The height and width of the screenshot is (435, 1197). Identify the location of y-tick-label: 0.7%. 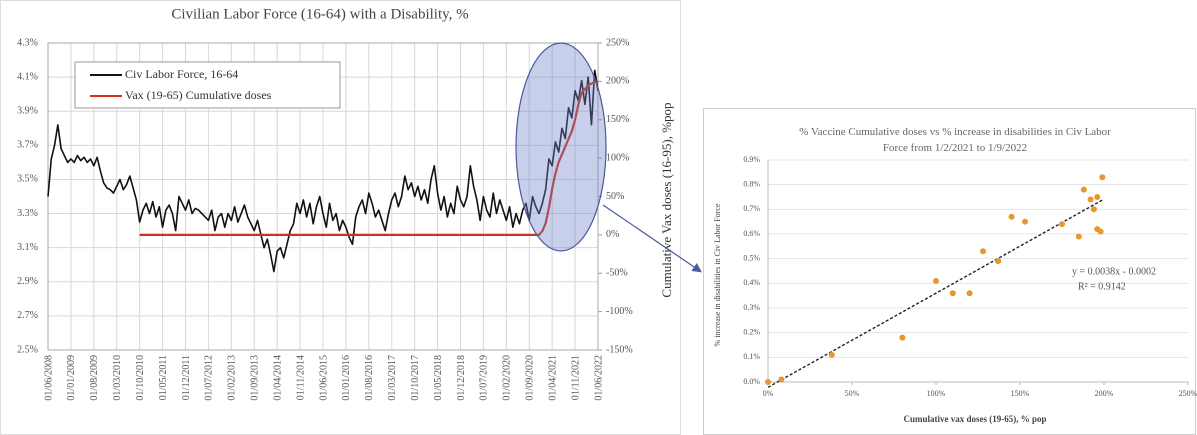
(751, 208).